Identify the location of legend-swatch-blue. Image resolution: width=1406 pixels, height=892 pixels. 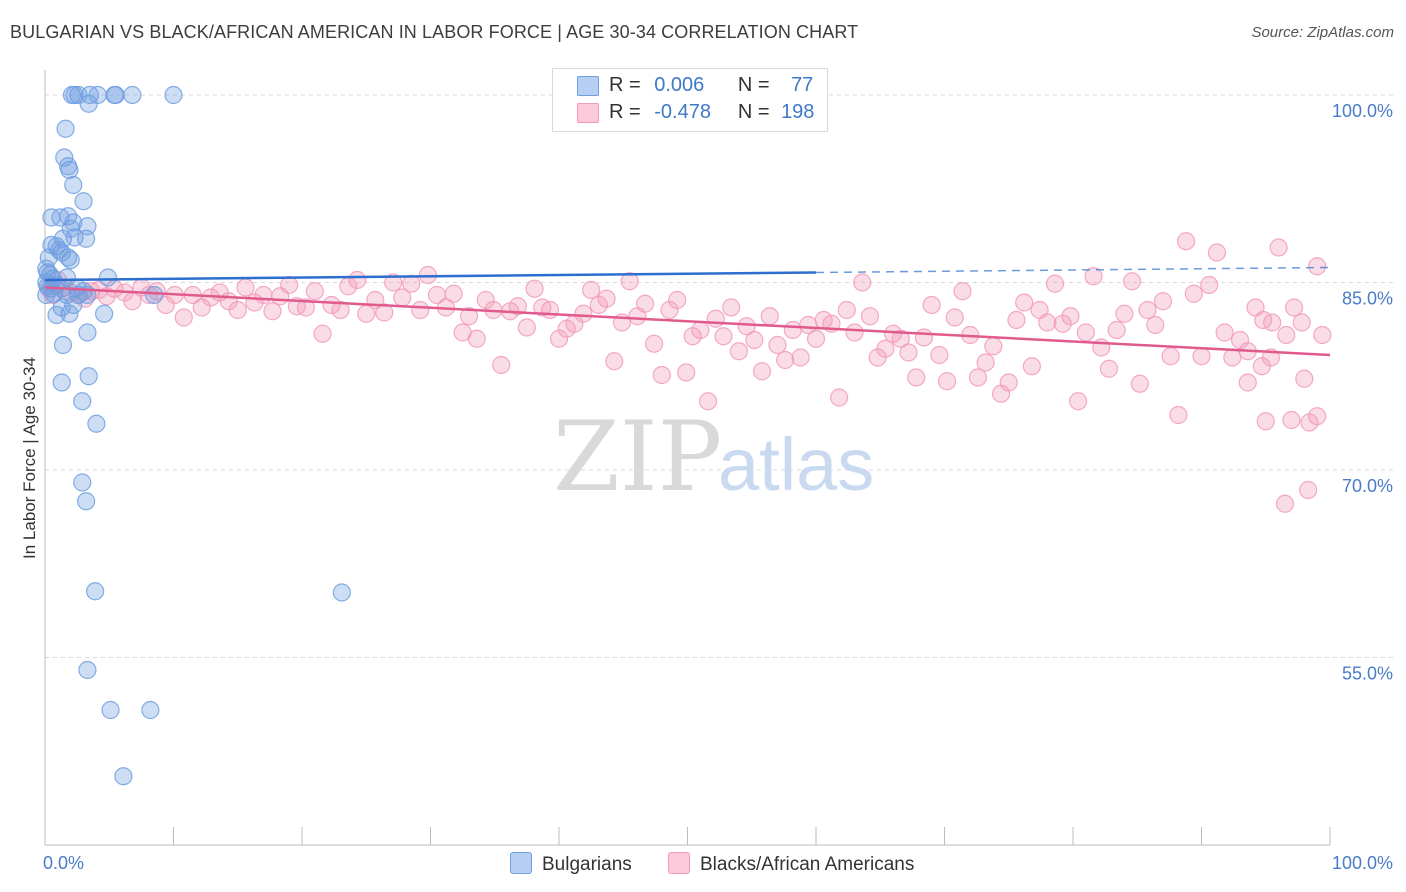
(588, 85).